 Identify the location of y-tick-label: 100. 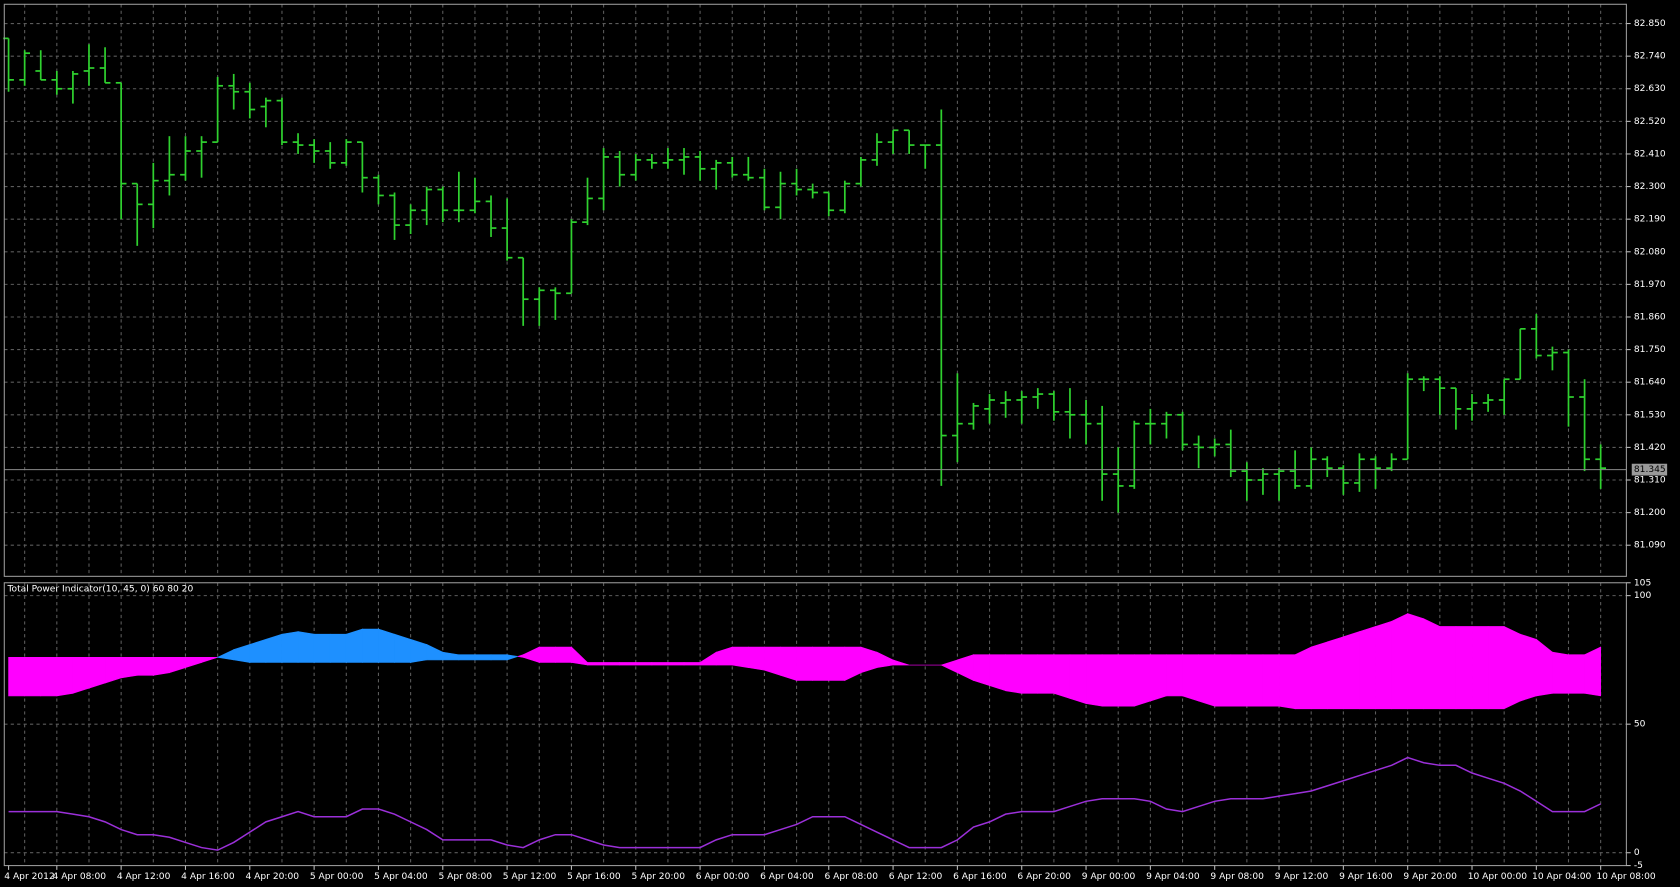
(1643, 596).